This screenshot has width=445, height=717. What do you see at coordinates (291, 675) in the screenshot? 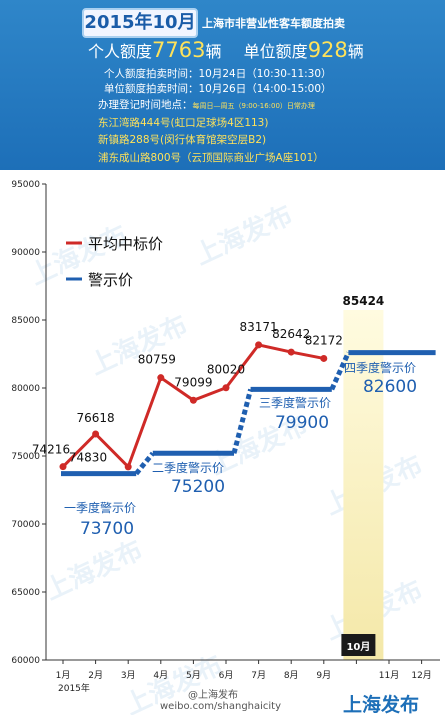
I see `x-tick-label: 8月` at bounding box center [291, 675].